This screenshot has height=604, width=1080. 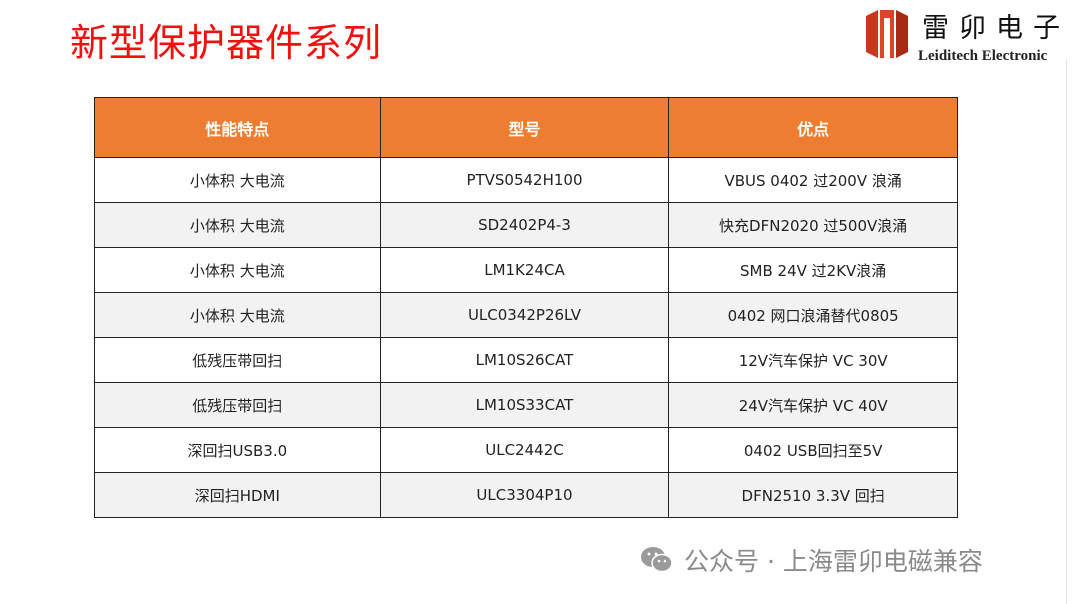 I want to click on logo-text-en: Leiditech Electronic, so click(x=983, y=56).